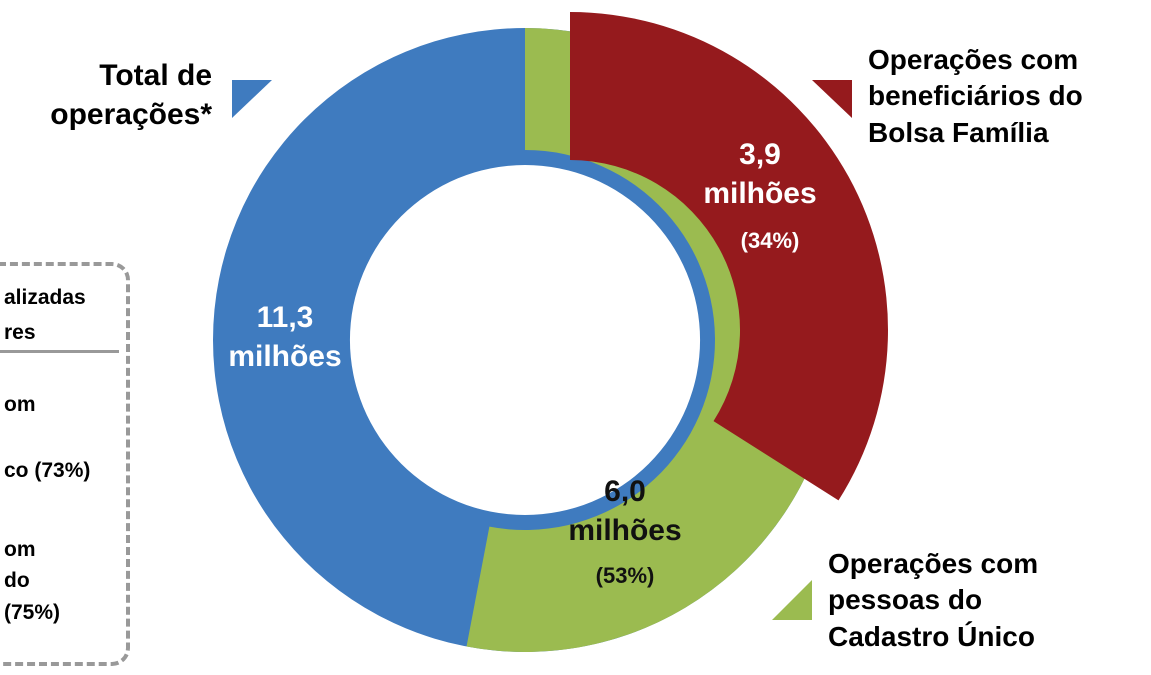  Describe the element at coordinates (131, 95) in the screenshot. I see `legend-label: Total de operações*` at that location.